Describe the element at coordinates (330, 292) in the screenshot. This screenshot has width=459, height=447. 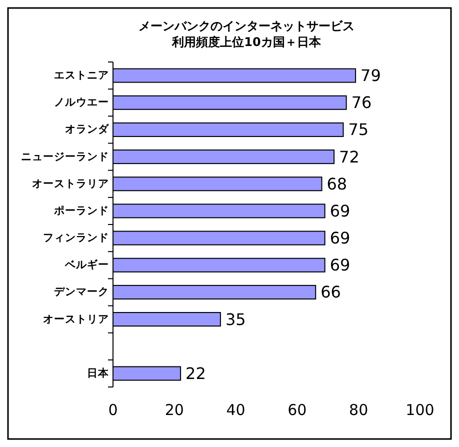
I see `data-label: 66` at that location.